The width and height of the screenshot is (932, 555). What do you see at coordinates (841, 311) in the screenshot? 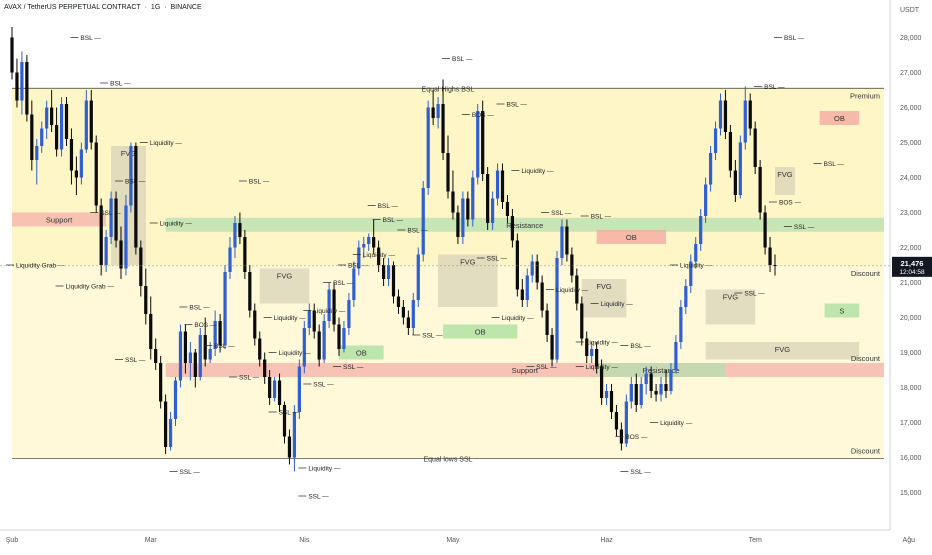
I see `zone-label: S` at bounding box center [841, 311].